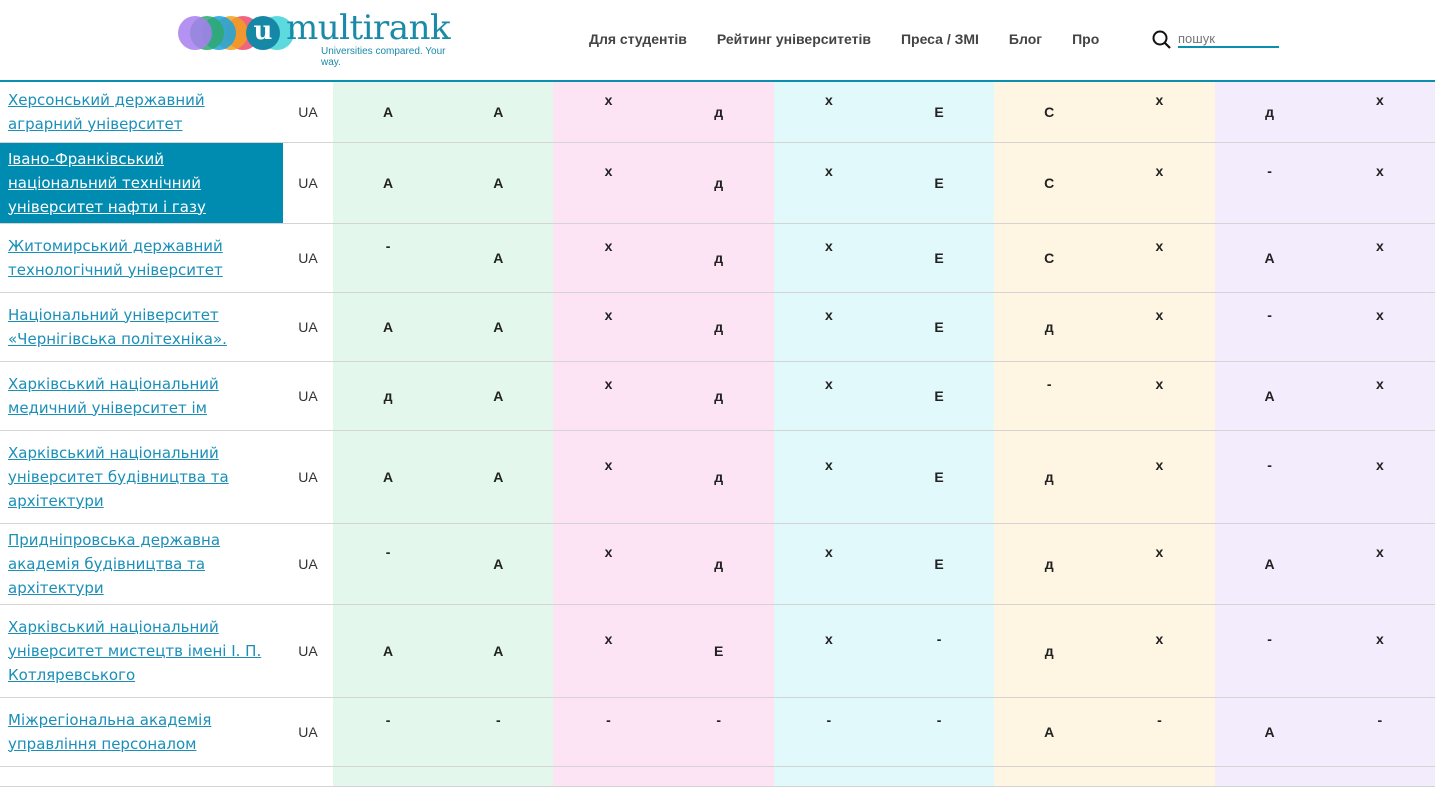  I want to click on nav-blog: Блог, so click(1025, 39).